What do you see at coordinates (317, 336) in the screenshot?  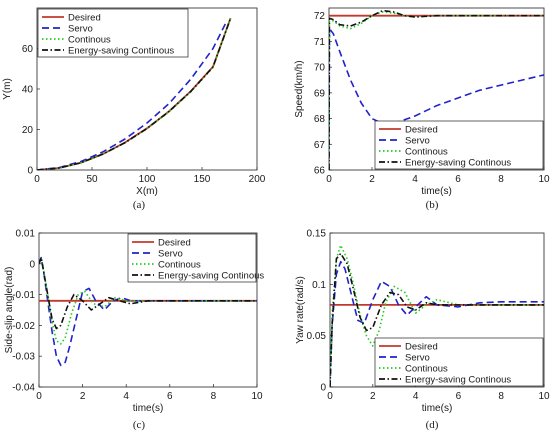 I see `y-tick-label: 0.05` at bounding box center [317, 336].